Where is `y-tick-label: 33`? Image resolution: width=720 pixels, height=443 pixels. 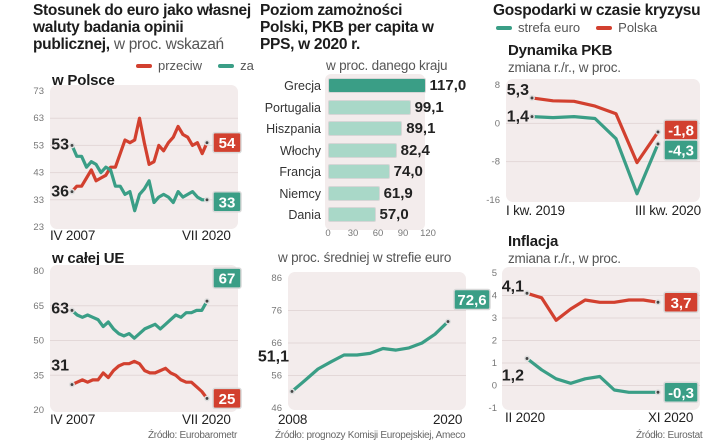
y-tick-label: 33 is located at coordinates (38, 200).